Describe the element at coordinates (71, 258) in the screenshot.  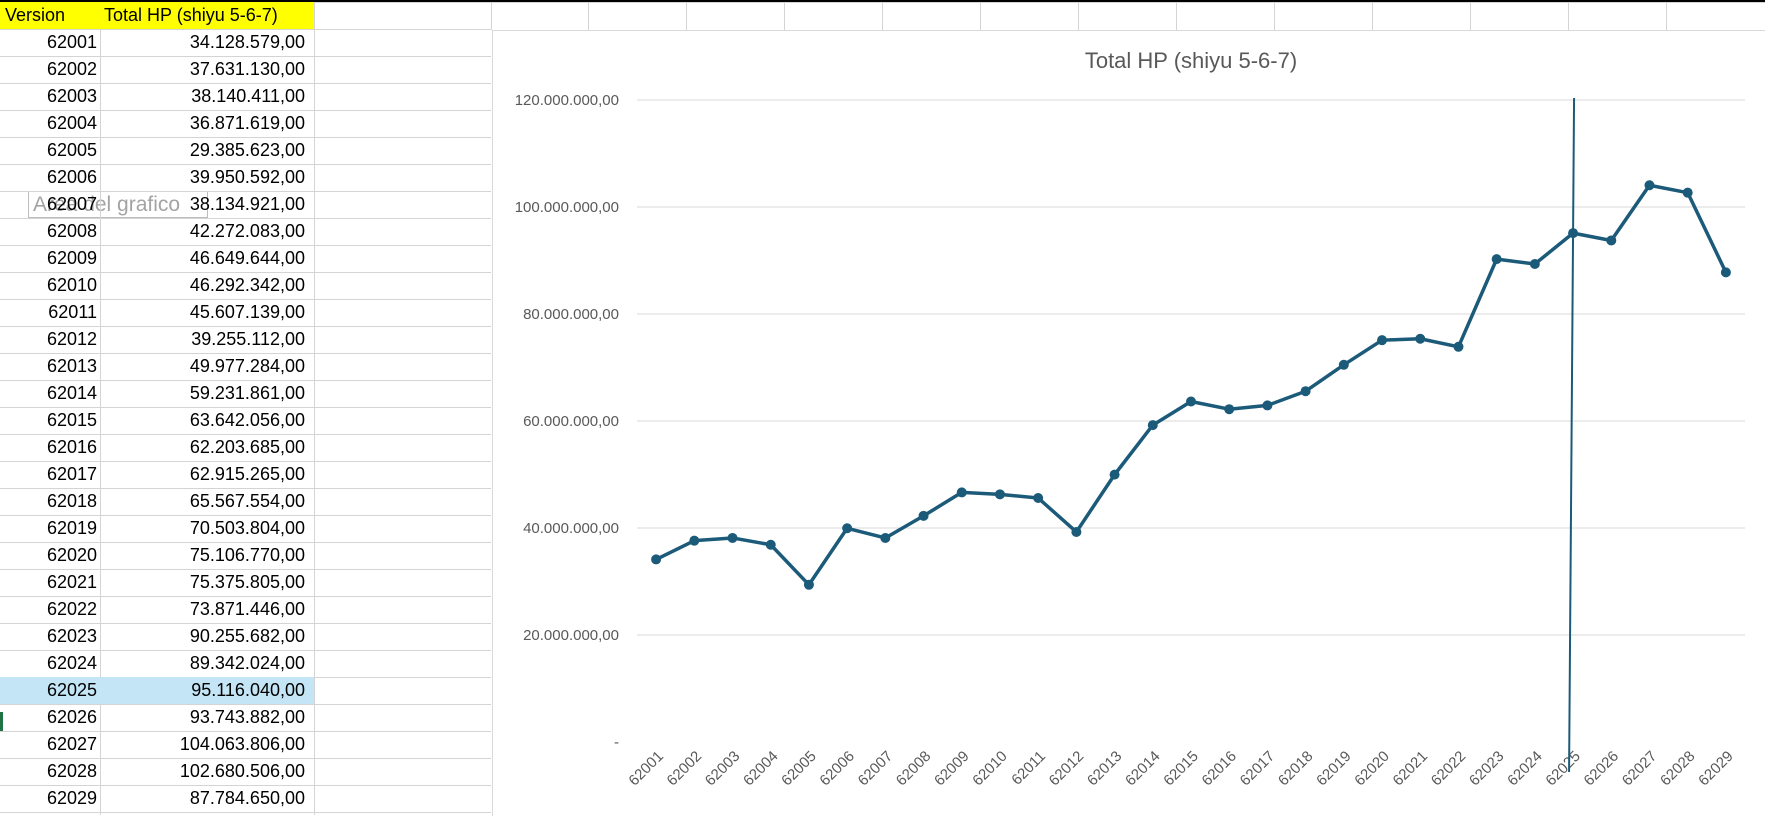
I see `version-cell: 62009` at that location.